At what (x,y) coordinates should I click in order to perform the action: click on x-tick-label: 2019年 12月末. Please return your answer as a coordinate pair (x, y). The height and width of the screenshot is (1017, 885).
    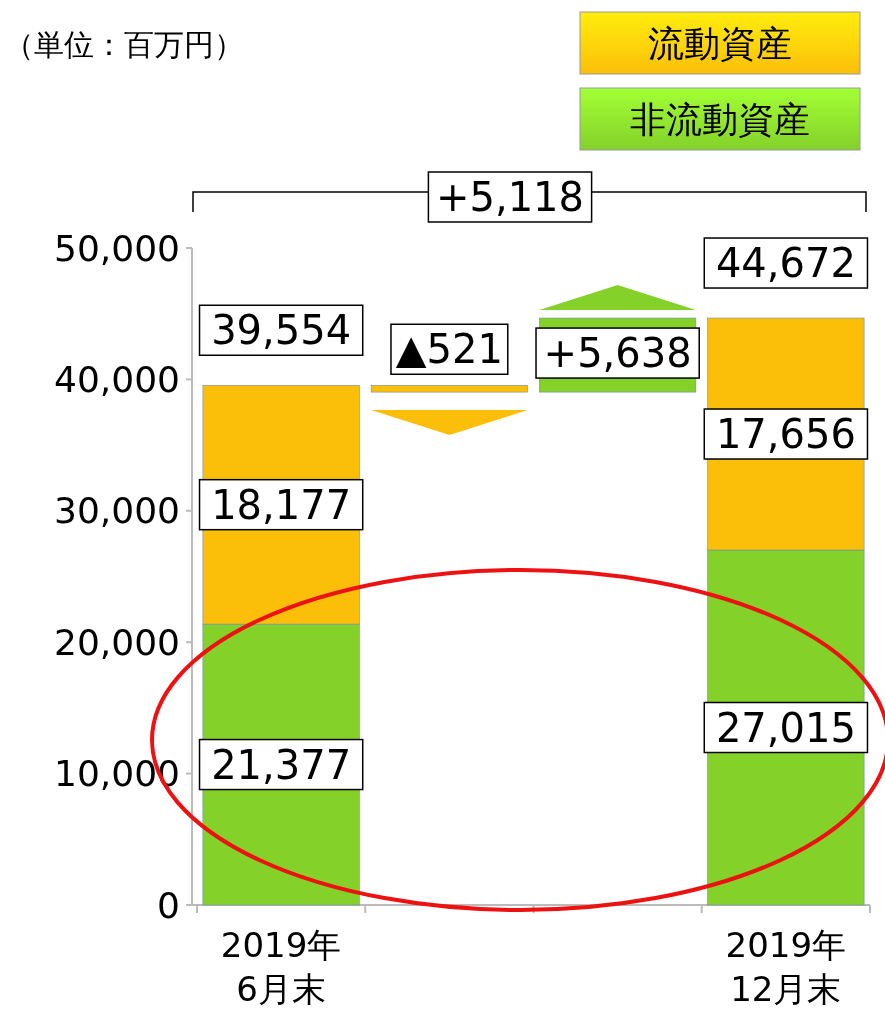
    Looking at the image, I should click on (786, 967).